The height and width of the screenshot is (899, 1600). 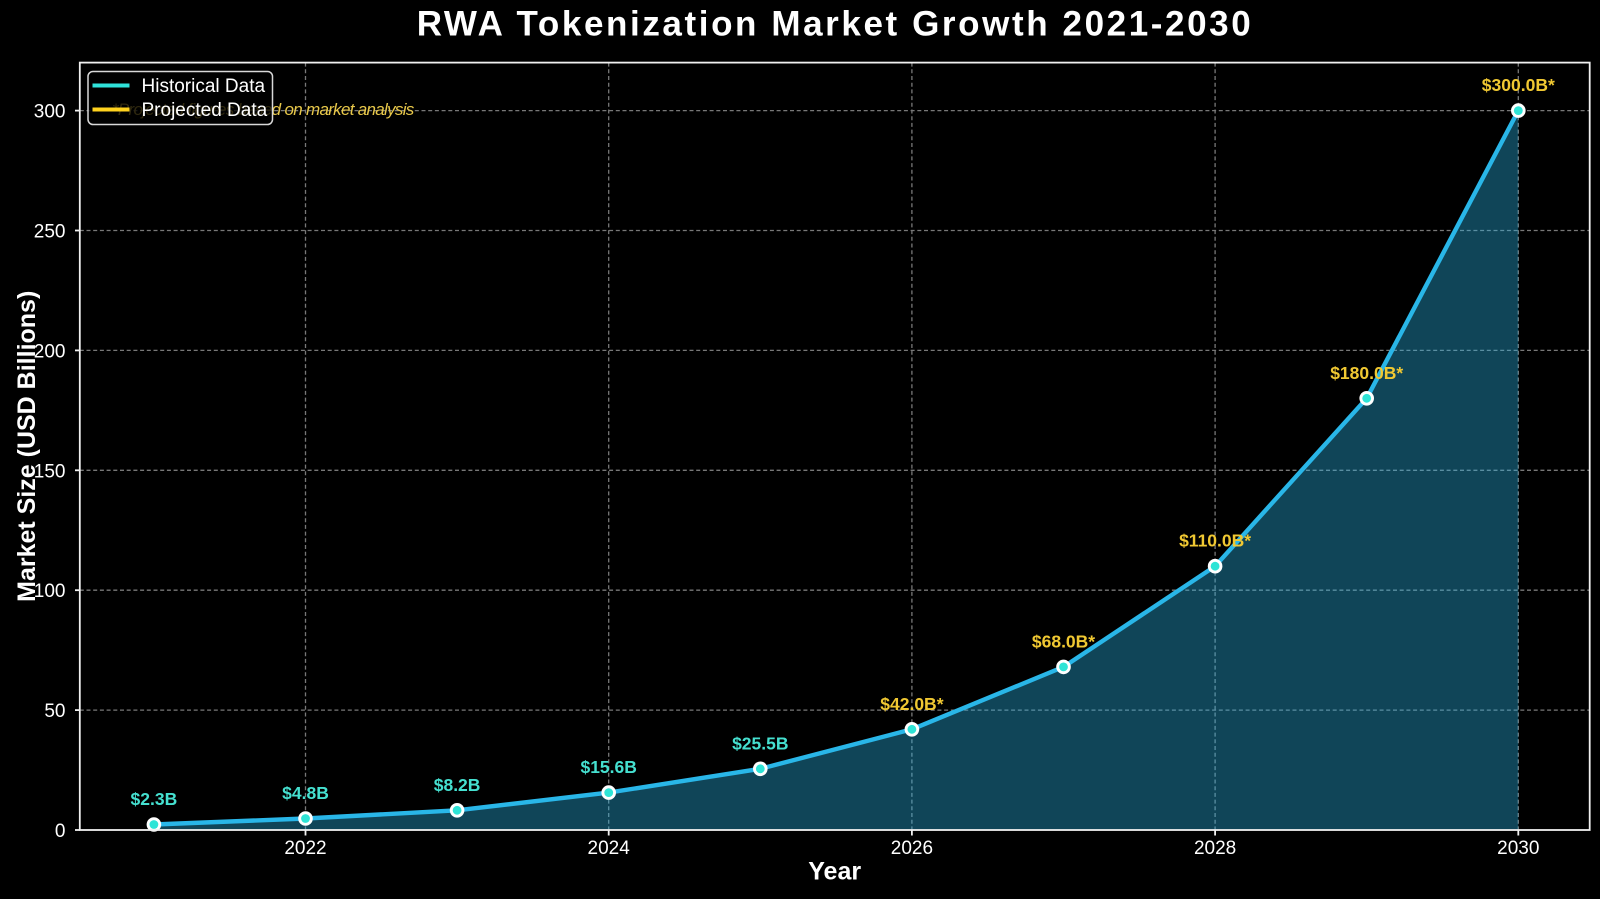 What do you see at coordinates (912, 848) in the screenshot?
I see `svg-text: 2026` at bounding box center [912, 848].